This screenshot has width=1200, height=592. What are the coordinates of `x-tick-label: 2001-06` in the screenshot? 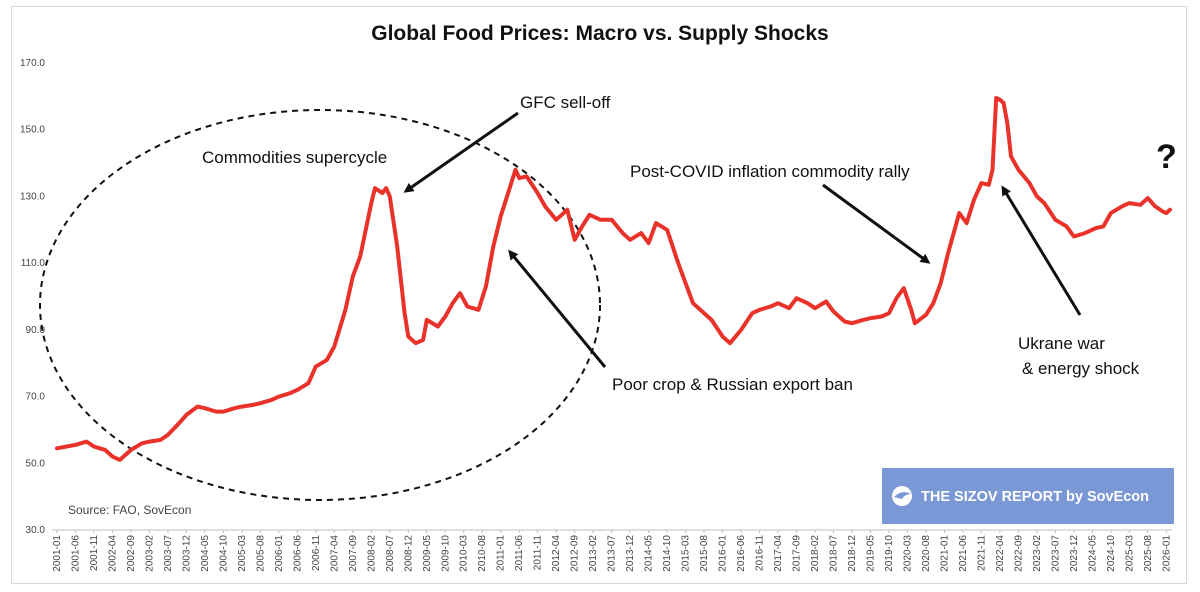 It's located at (75, 553).